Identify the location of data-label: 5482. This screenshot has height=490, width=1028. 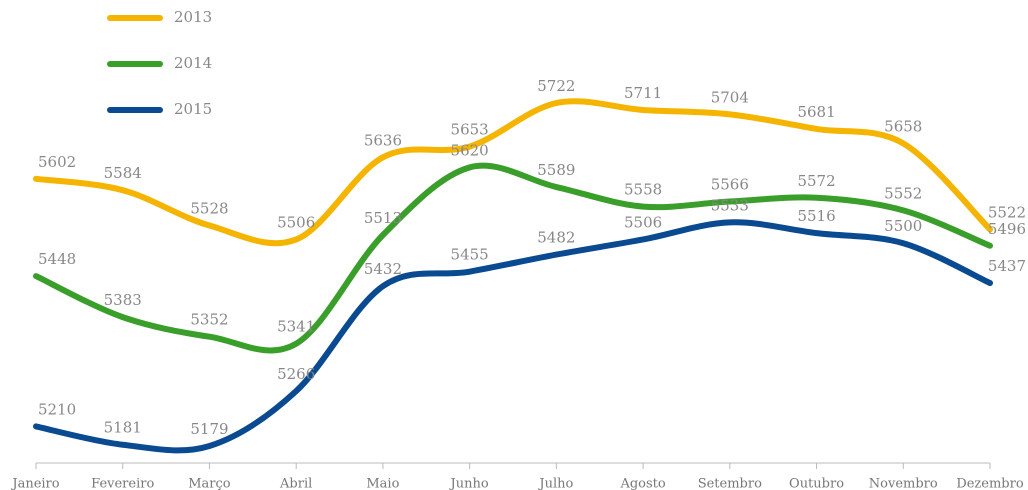
(556, 238).